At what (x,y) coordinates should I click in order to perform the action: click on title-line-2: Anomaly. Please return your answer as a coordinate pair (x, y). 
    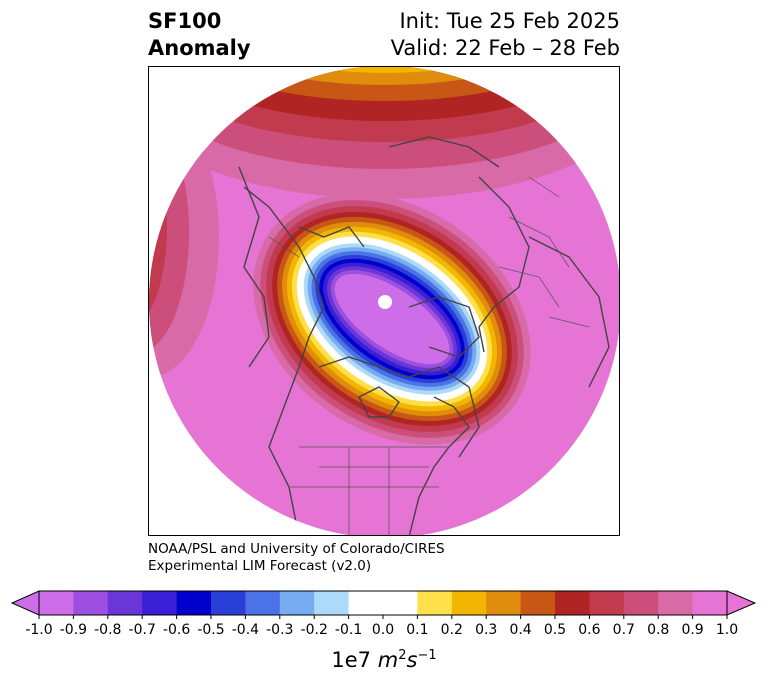
    Looking at the image, I should click on (199, 48).